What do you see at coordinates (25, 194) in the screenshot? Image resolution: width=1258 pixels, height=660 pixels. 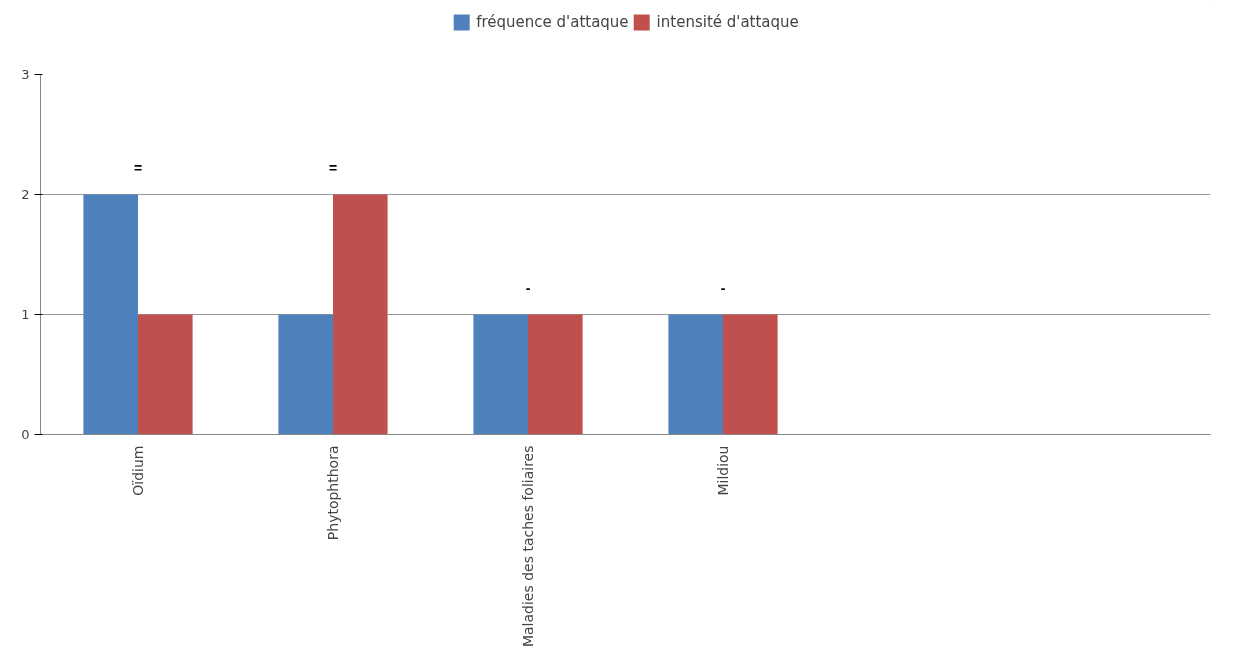 I see `y-tick-label: 2` at bounding box center [25, 194].